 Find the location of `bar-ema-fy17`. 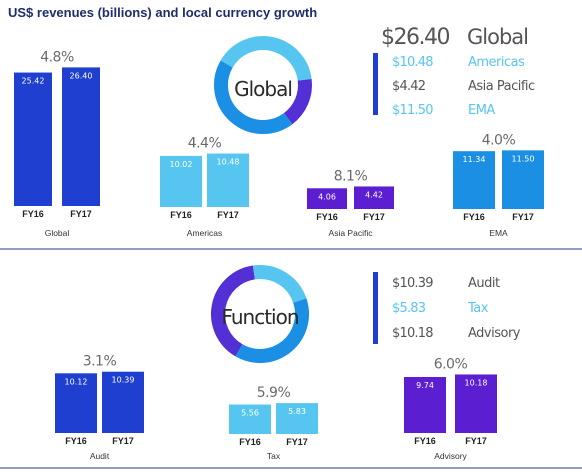

bar-ema-fy17 is located at coordinates (523, 179).